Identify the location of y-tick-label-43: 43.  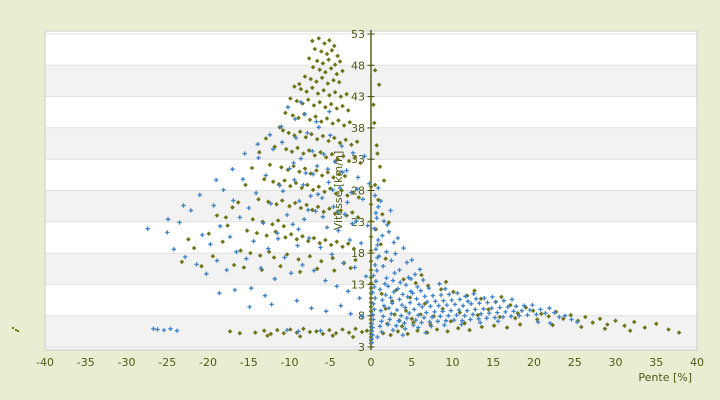
(358, 97).